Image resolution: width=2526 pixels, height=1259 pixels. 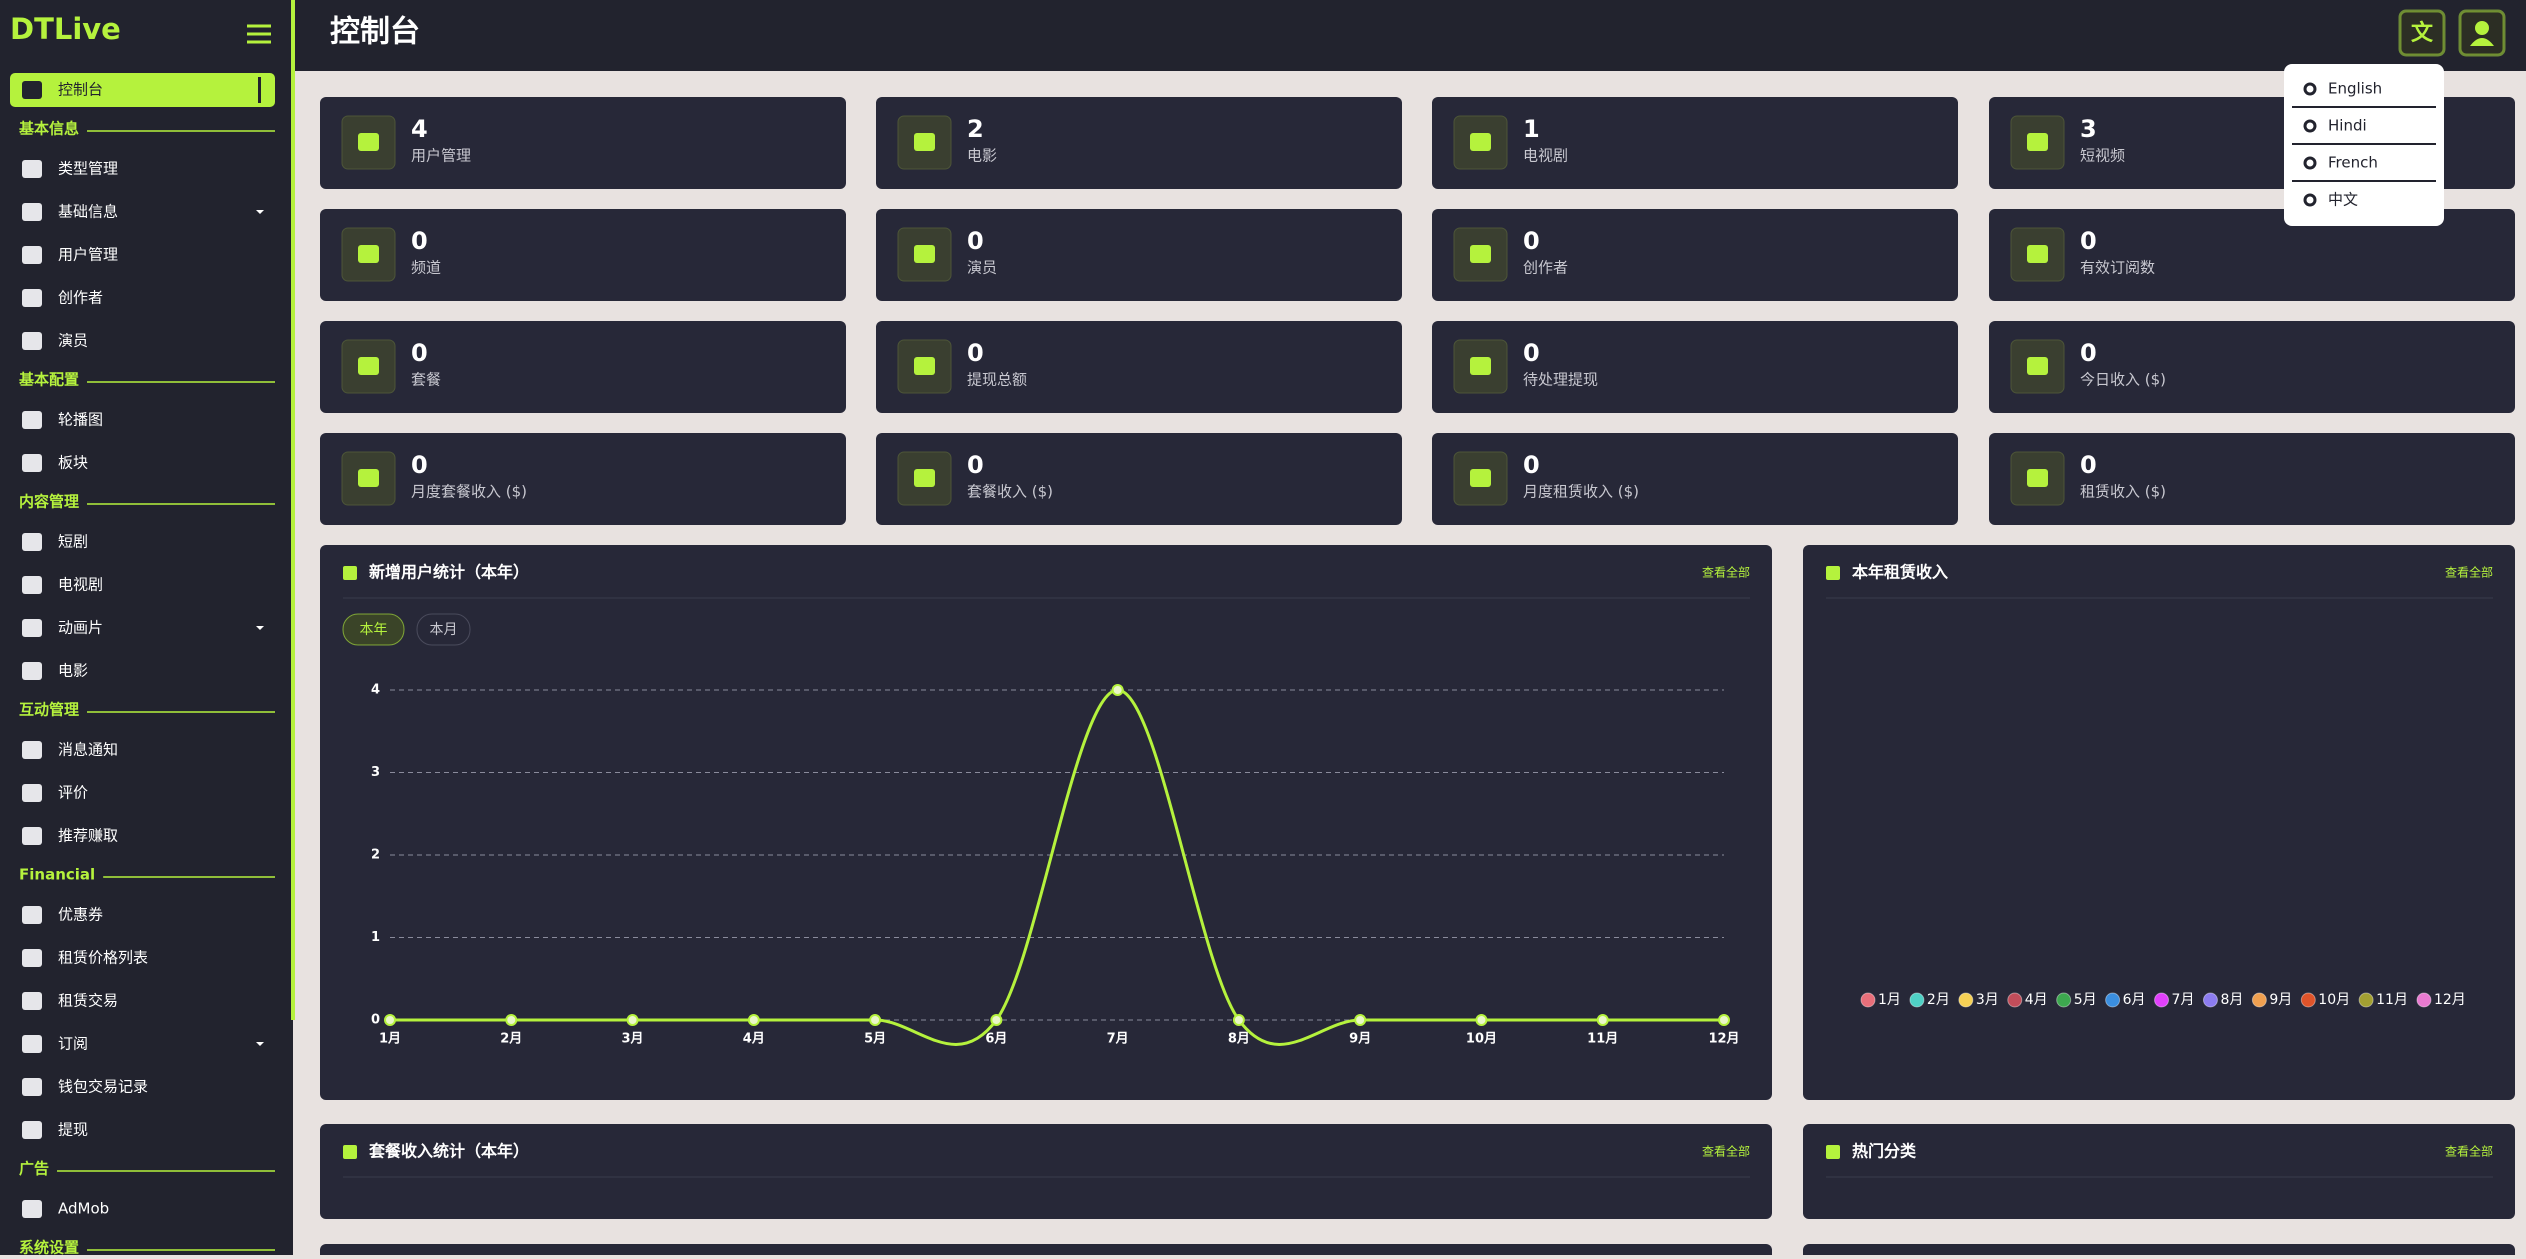 I want to click on stat-label: 租赁收入 ($), so click(x=2123, y=492).